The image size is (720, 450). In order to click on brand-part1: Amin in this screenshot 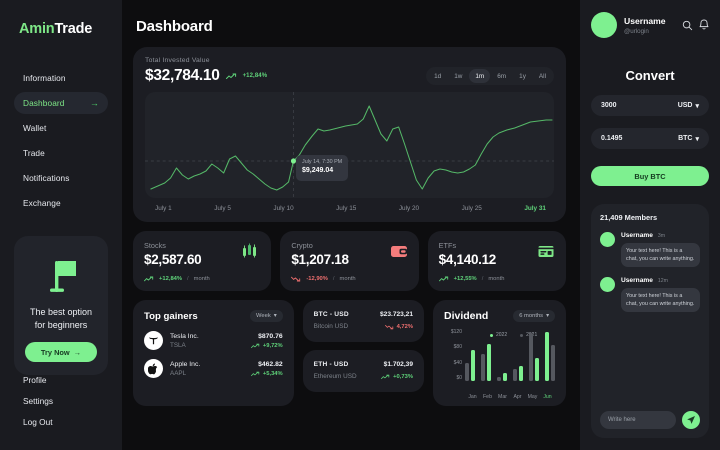, I will do `click(37, 29)`.